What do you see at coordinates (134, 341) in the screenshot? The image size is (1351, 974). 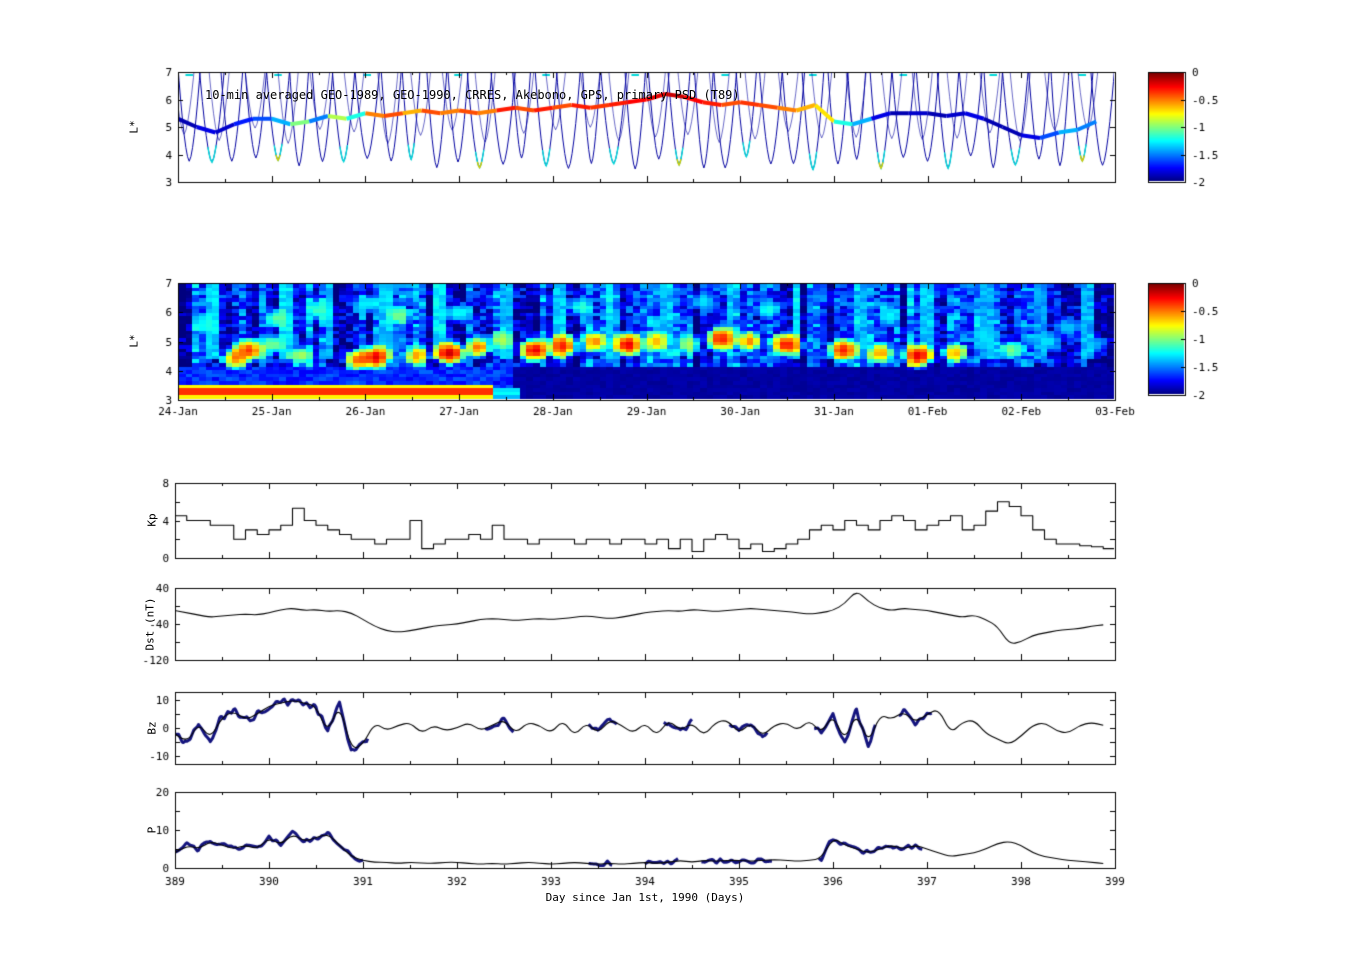 I see `panel2-ylabel: L*` at bounding box center [134, 341].